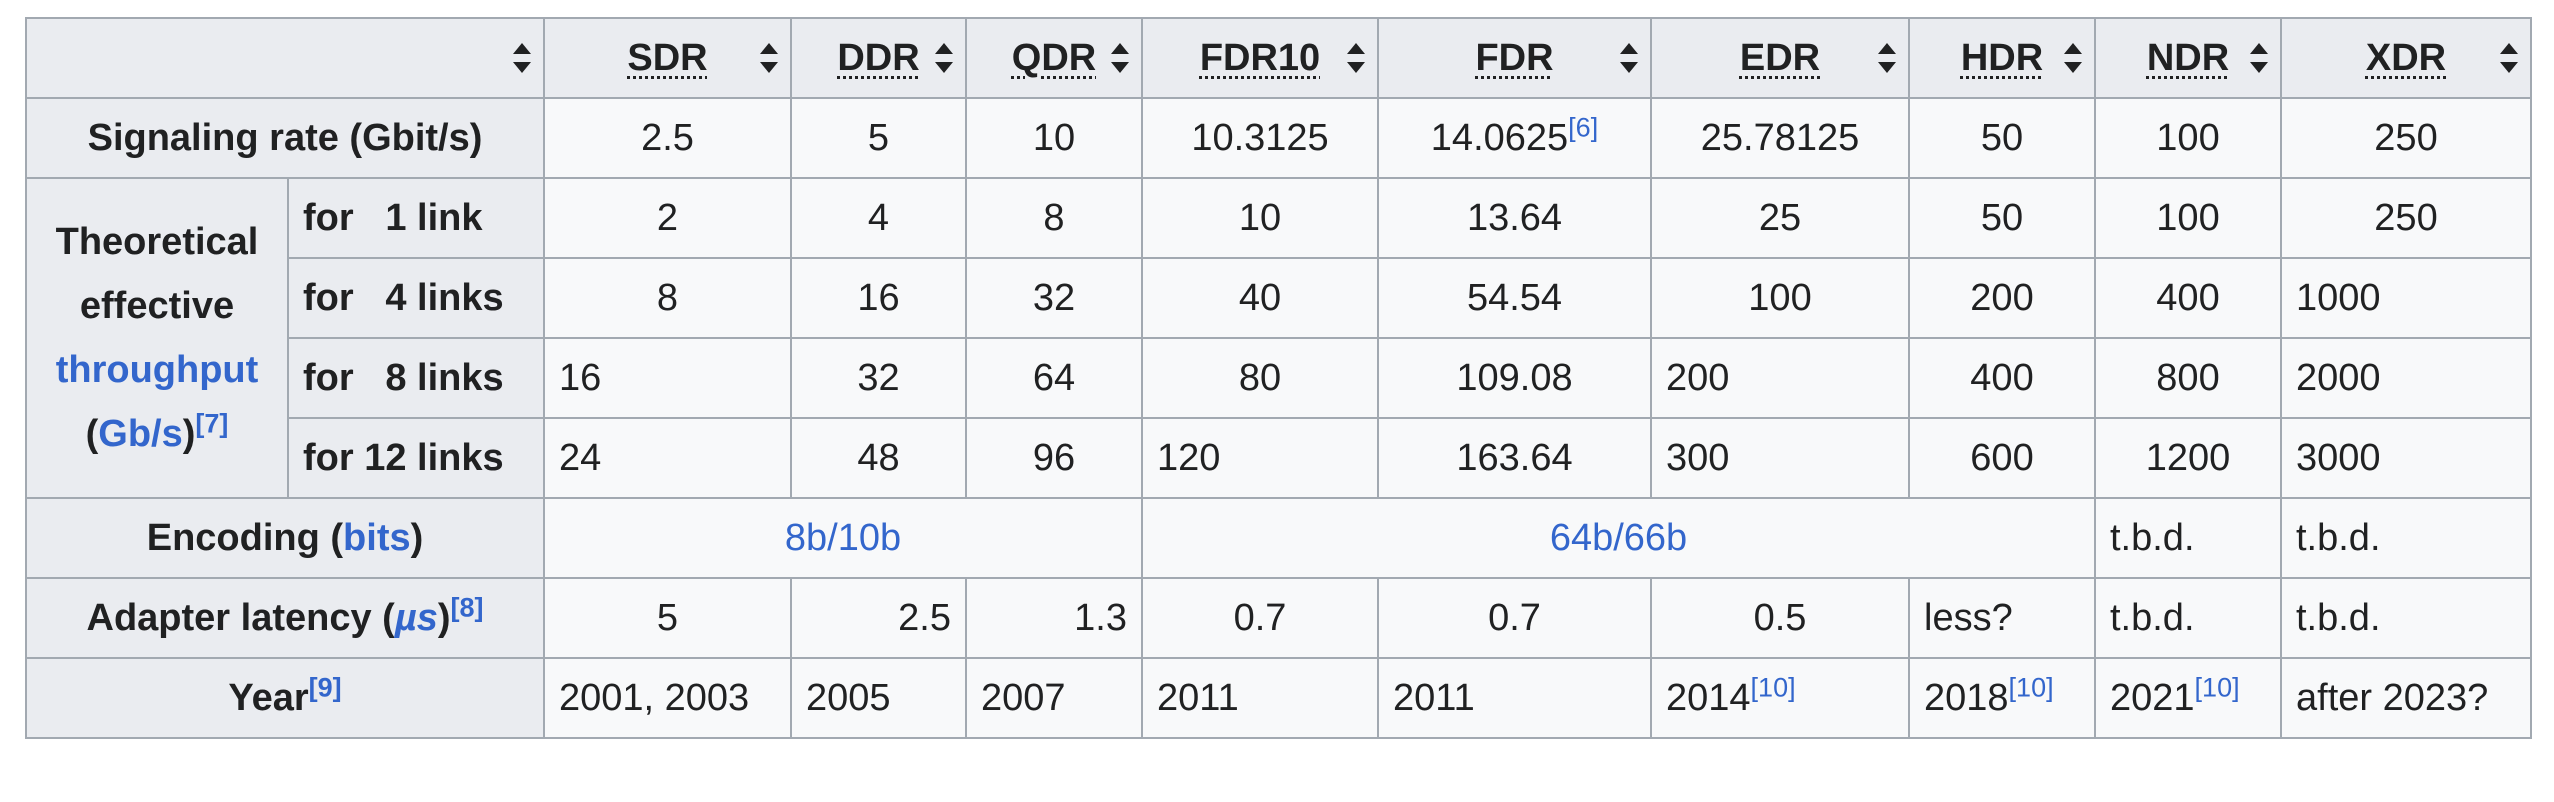  I want to click on reference-link: [7], so click(212, 423).